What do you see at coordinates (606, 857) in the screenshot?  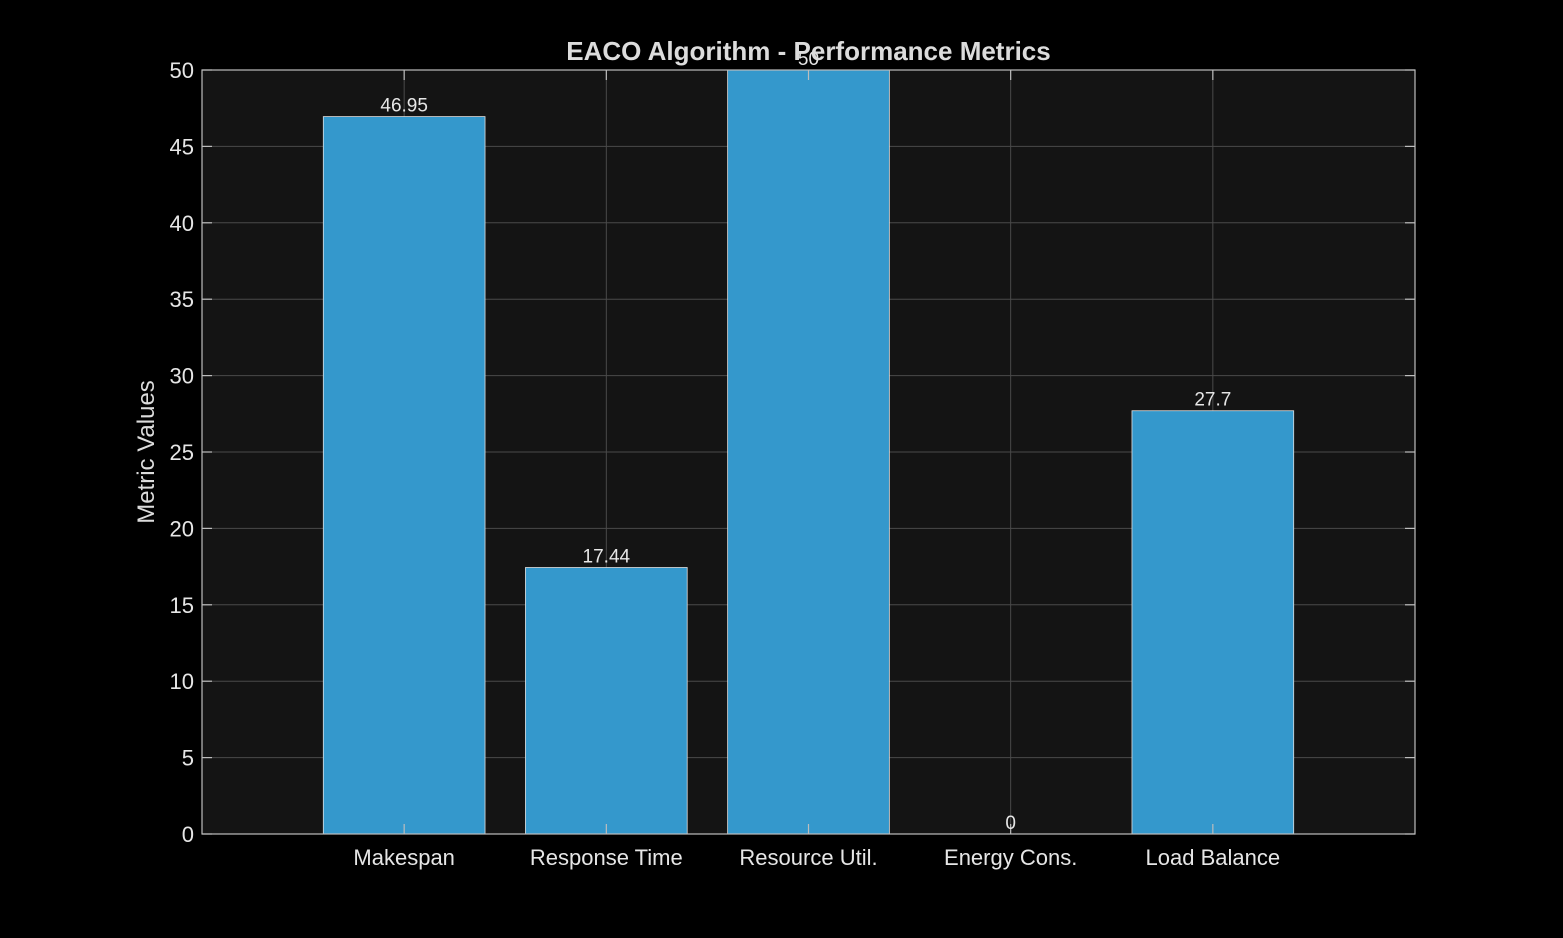 I see `x-tick-label: Response Time` at bounding box center [606, 857].